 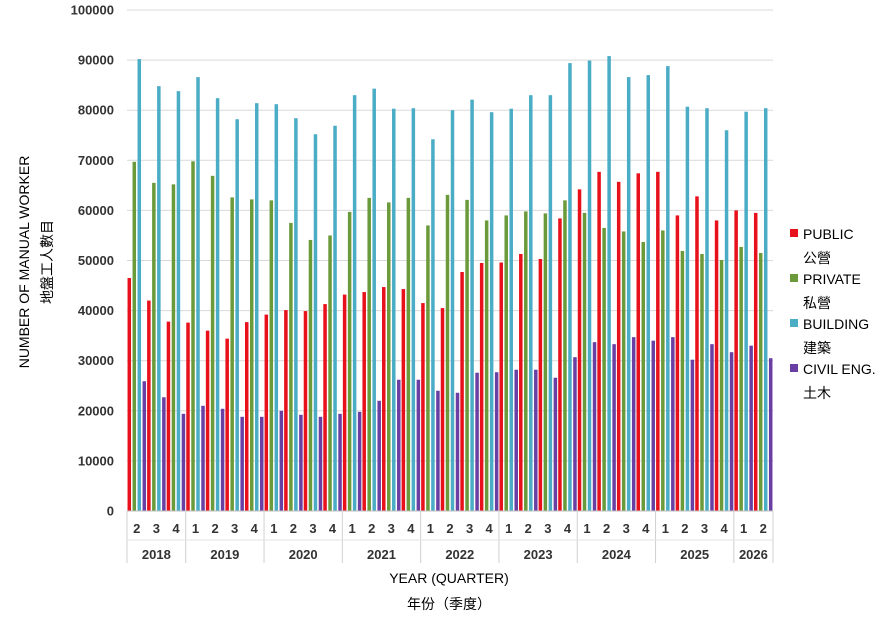 I want to click on legend-sublabel: 私營, so click(x=817, y=303).